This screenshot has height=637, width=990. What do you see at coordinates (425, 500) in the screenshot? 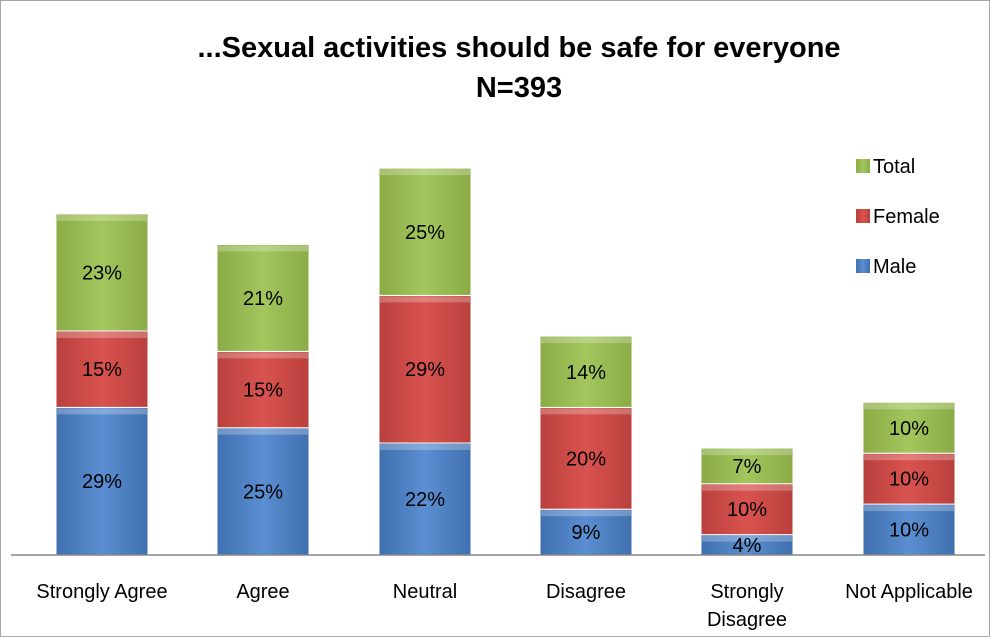
I see `data-label-male-neutral: 22%` at bounding box center [425, 500].